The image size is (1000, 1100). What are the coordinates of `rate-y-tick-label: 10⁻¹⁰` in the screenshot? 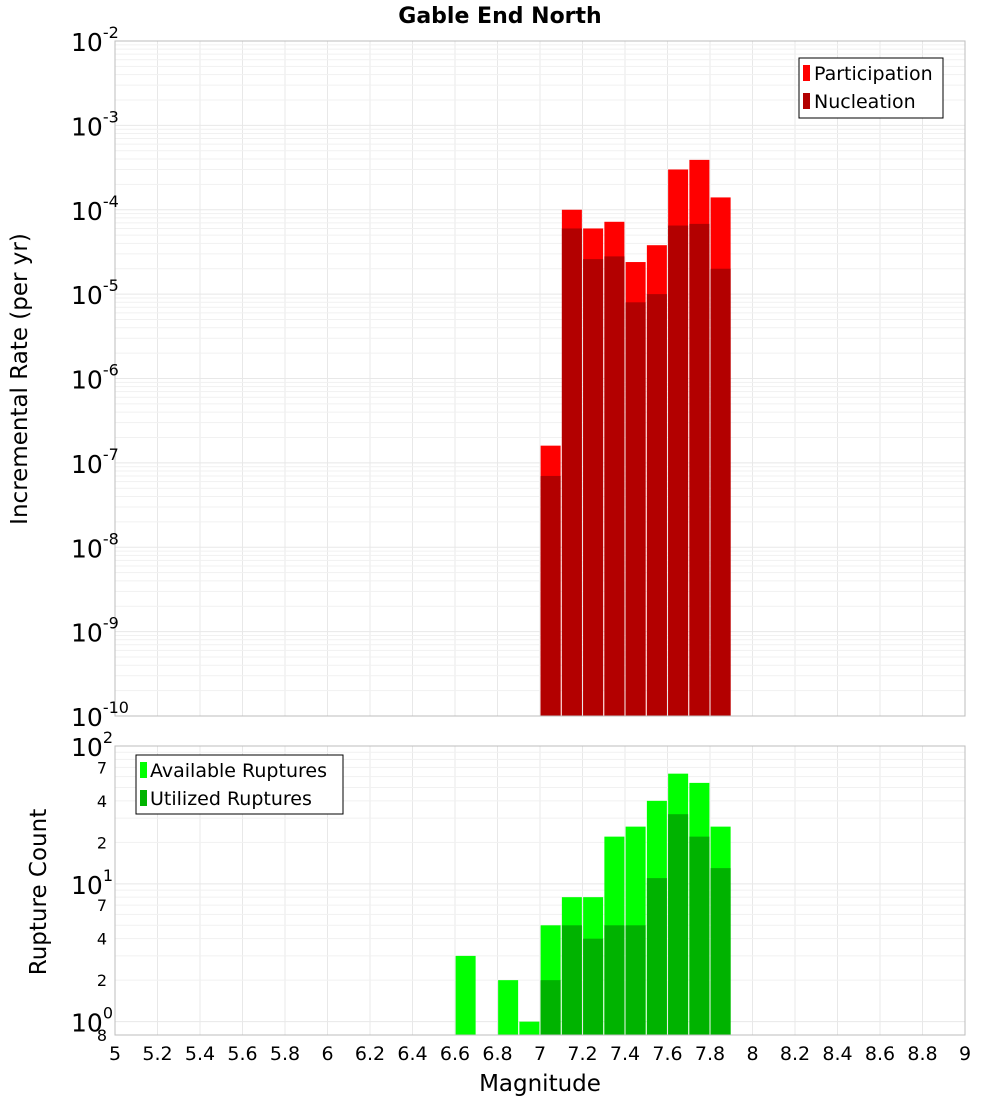 It's located at (100, 715).